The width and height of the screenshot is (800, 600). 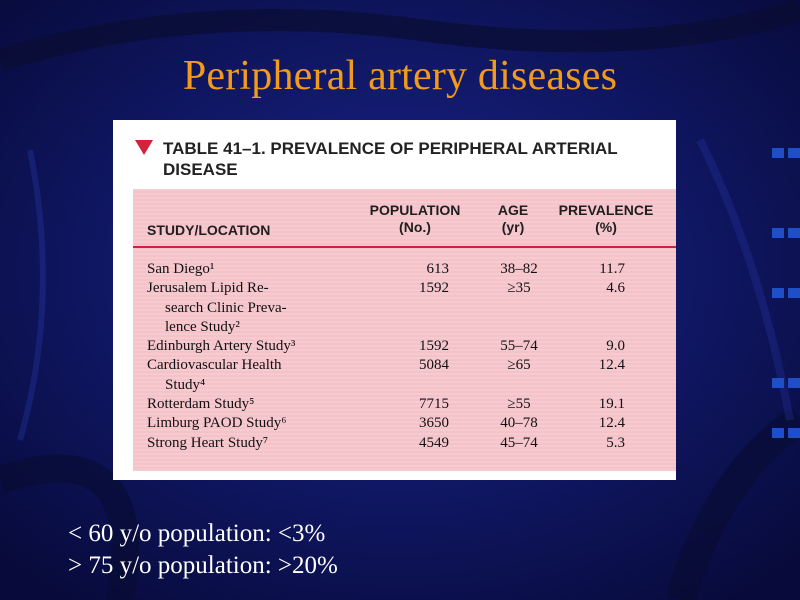 I want to click on cell-age: 40–78, so click(x=519, y=423).